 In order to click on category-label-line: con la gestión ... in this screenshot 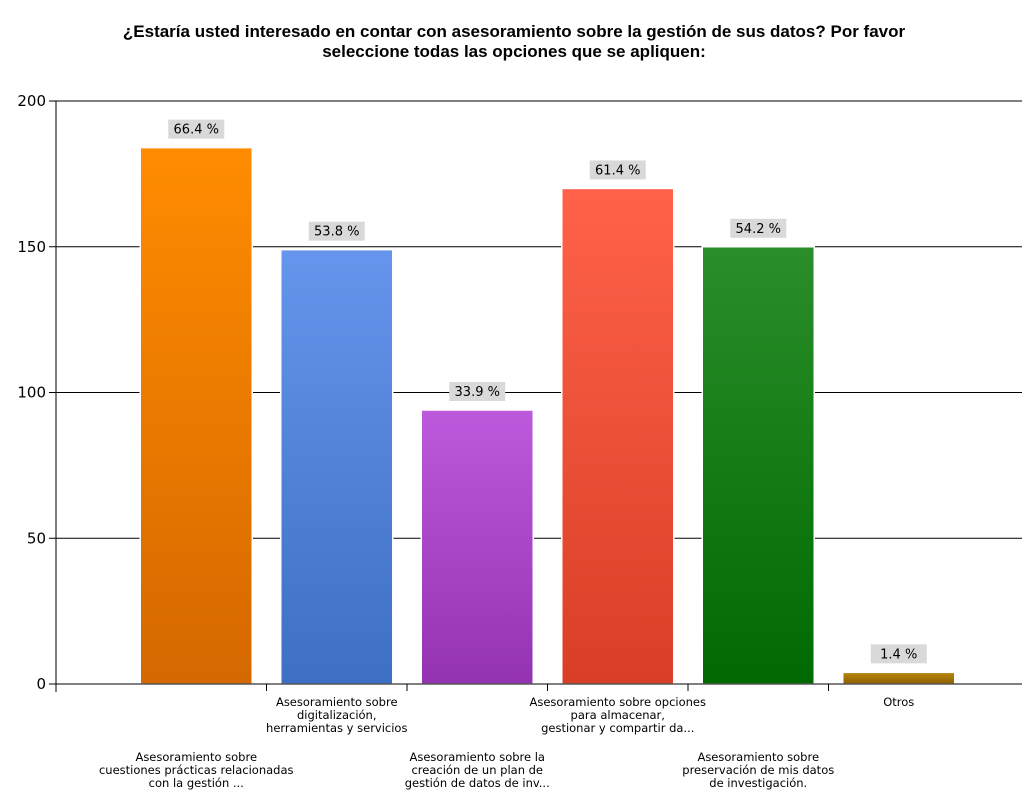, I will do `click(196, 783)`.